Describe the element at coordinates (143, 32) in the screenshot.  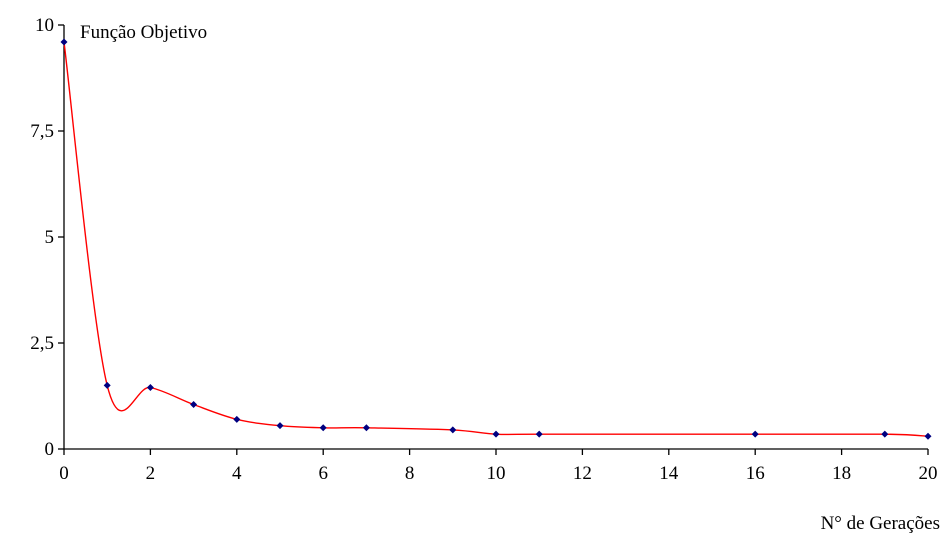
I see `y-axis-title: Função Objetivo` at that location.